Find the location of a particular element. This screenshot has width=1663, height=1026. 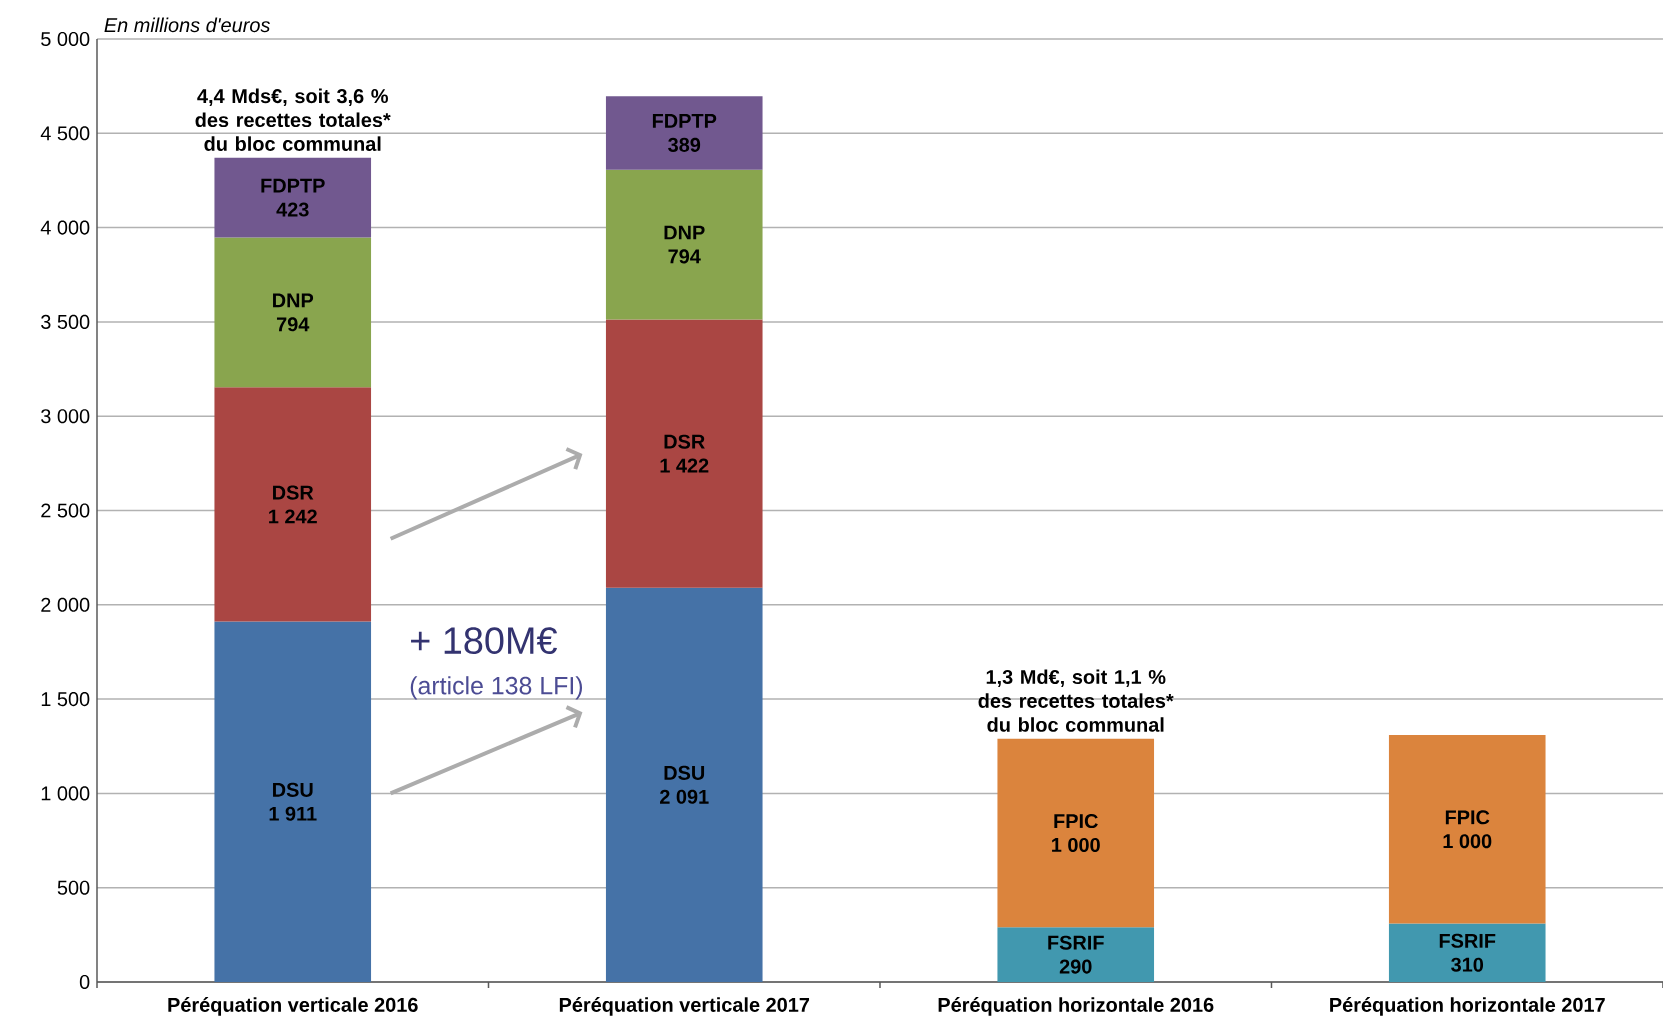

text: FDPTP is located at coordinates (293, 185).